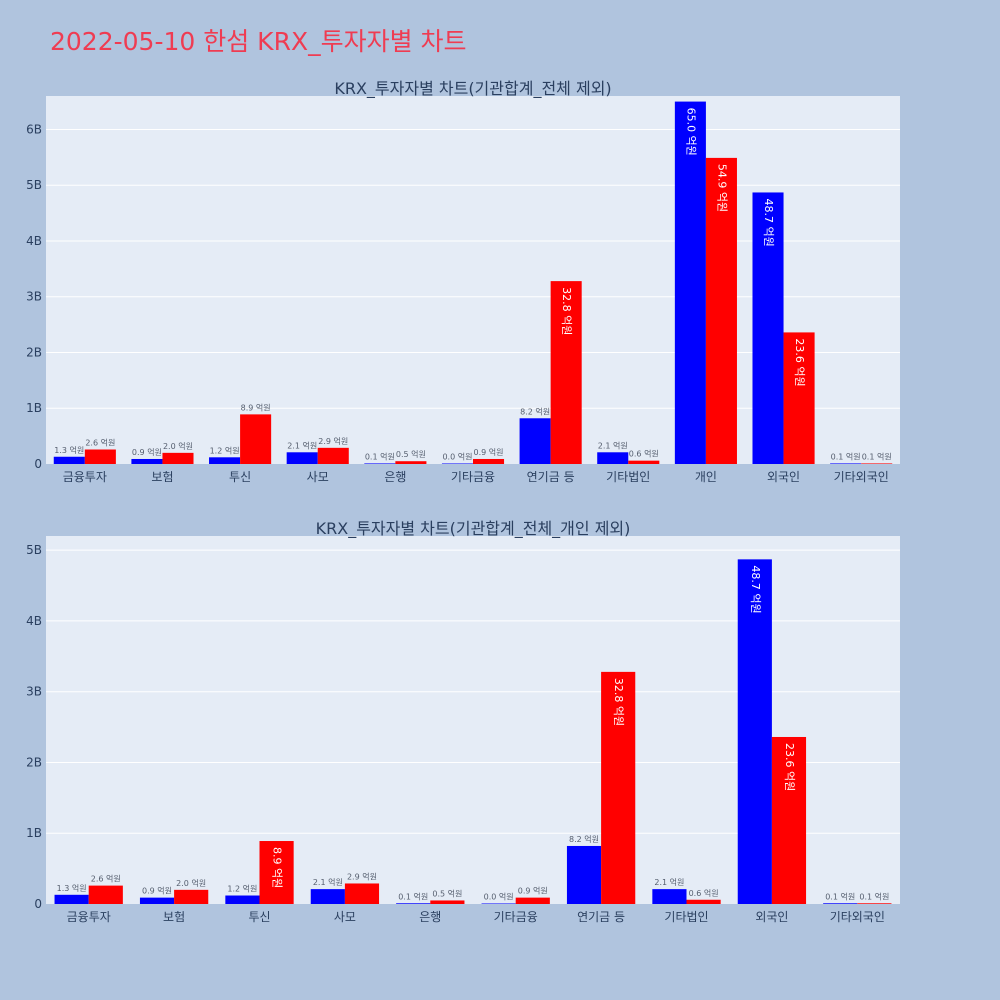  What do you see at coordinates (686, 917) in the screenshot?
I see `x-tick-label: 기타법인` at bounding box center [686, 917].